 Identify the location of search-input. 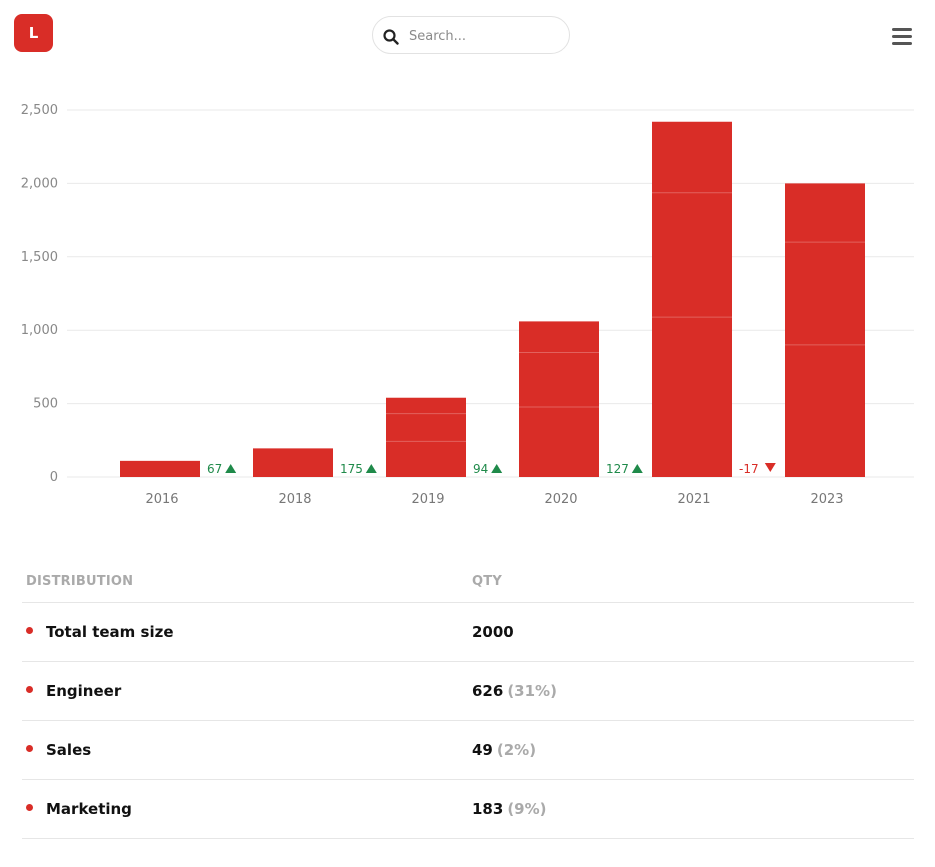
(484, 36).